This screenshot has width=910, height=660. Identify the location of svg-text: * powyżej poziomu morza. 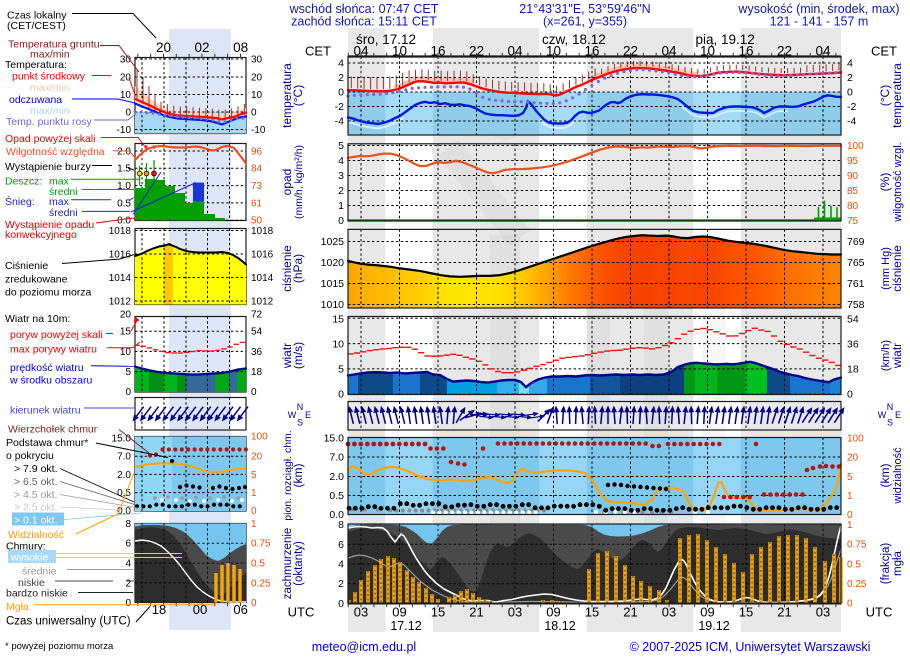
(59, 646).